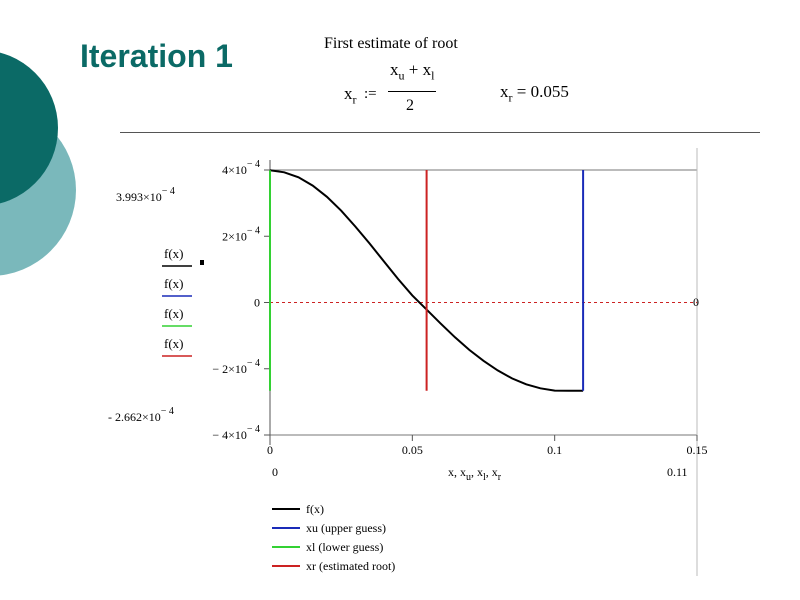 The image size is (800, 600). What do you see at coordinates (487, 446) in the screenshot?
I see `x-axis-ticks: 0 0.05 0.1 0.15` at bounding box center [487, 446].